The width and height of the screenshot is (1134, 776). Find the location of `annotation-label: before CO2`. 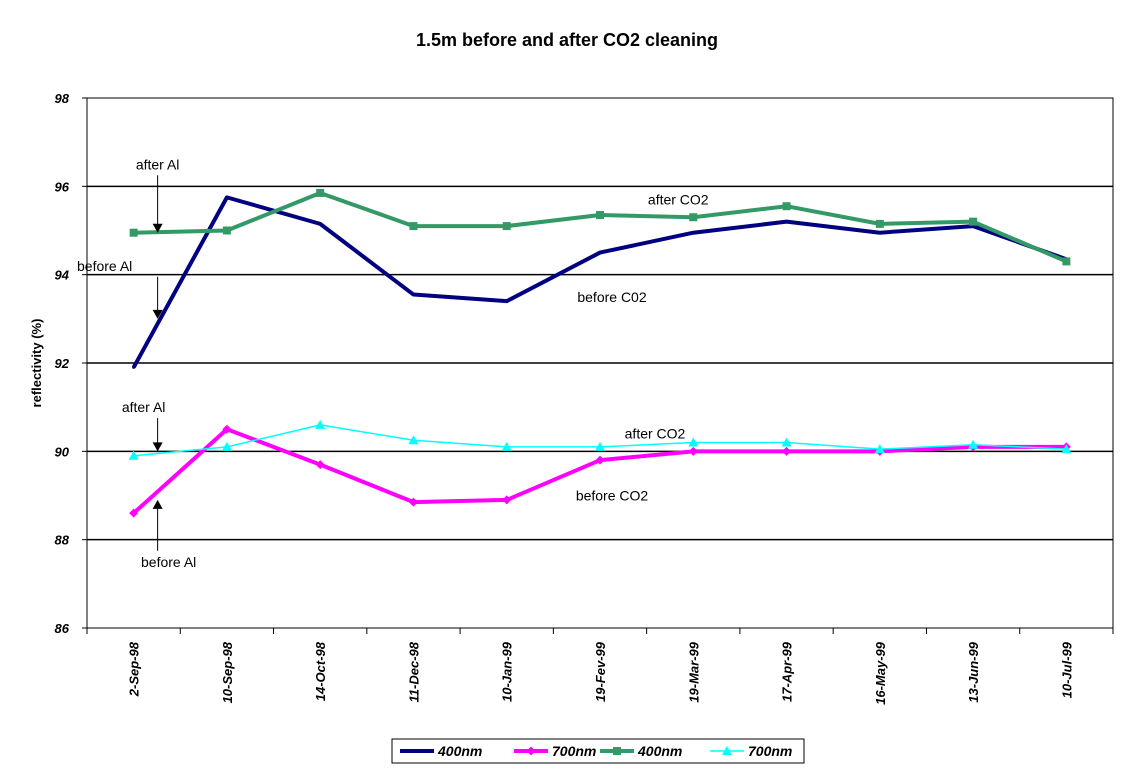

annotation-label: before CO2 is located at coordinates (612, 496).